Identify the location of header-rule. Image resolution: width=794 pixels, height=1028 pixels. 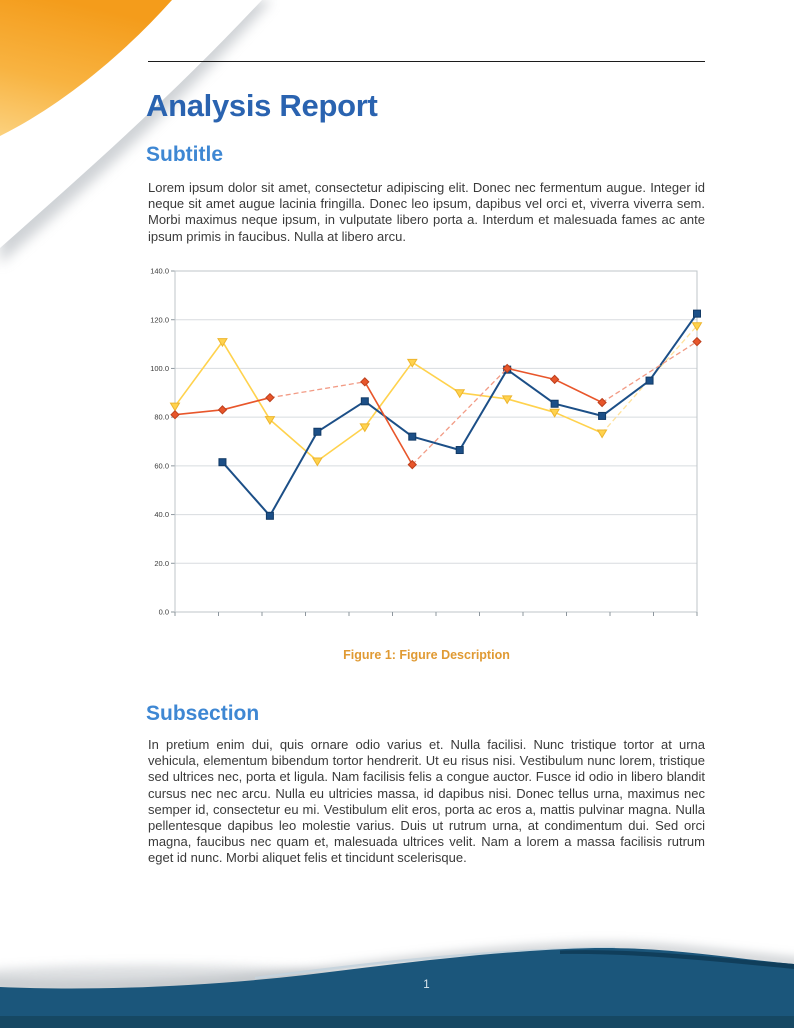
(426, 61).